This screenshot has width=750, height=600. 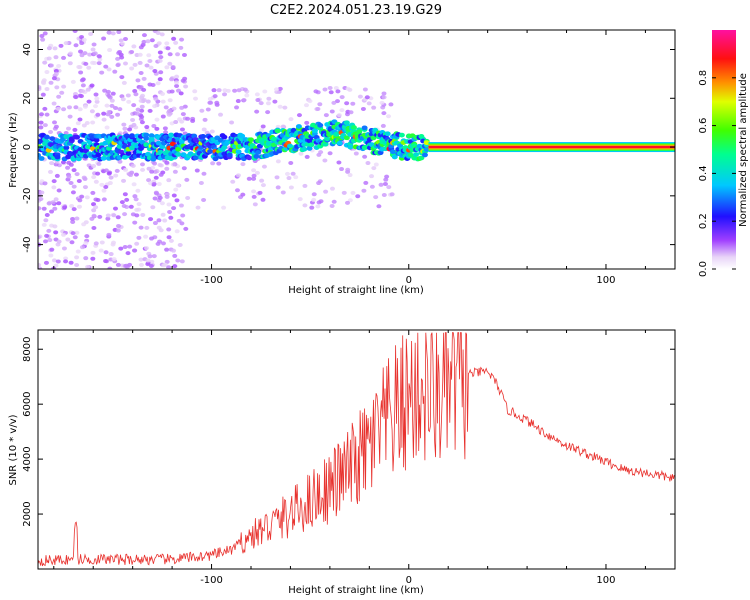 What do you see at coordinates (703, 269) in the screenshot?
I see `colorbar-tick-label: 0.0` at bounding box center [703, 269].